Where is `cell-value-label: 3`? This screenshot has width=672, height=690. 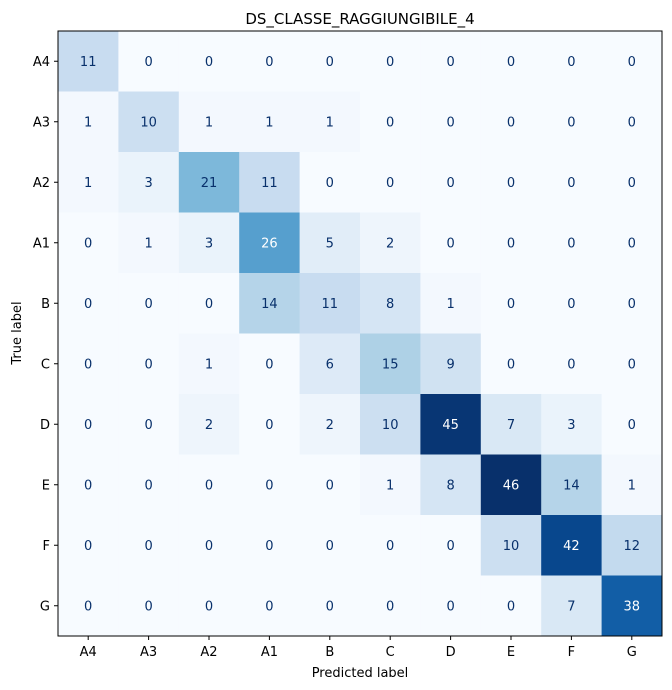
cell-value-label: 3 is located at coordinates (571, 425).